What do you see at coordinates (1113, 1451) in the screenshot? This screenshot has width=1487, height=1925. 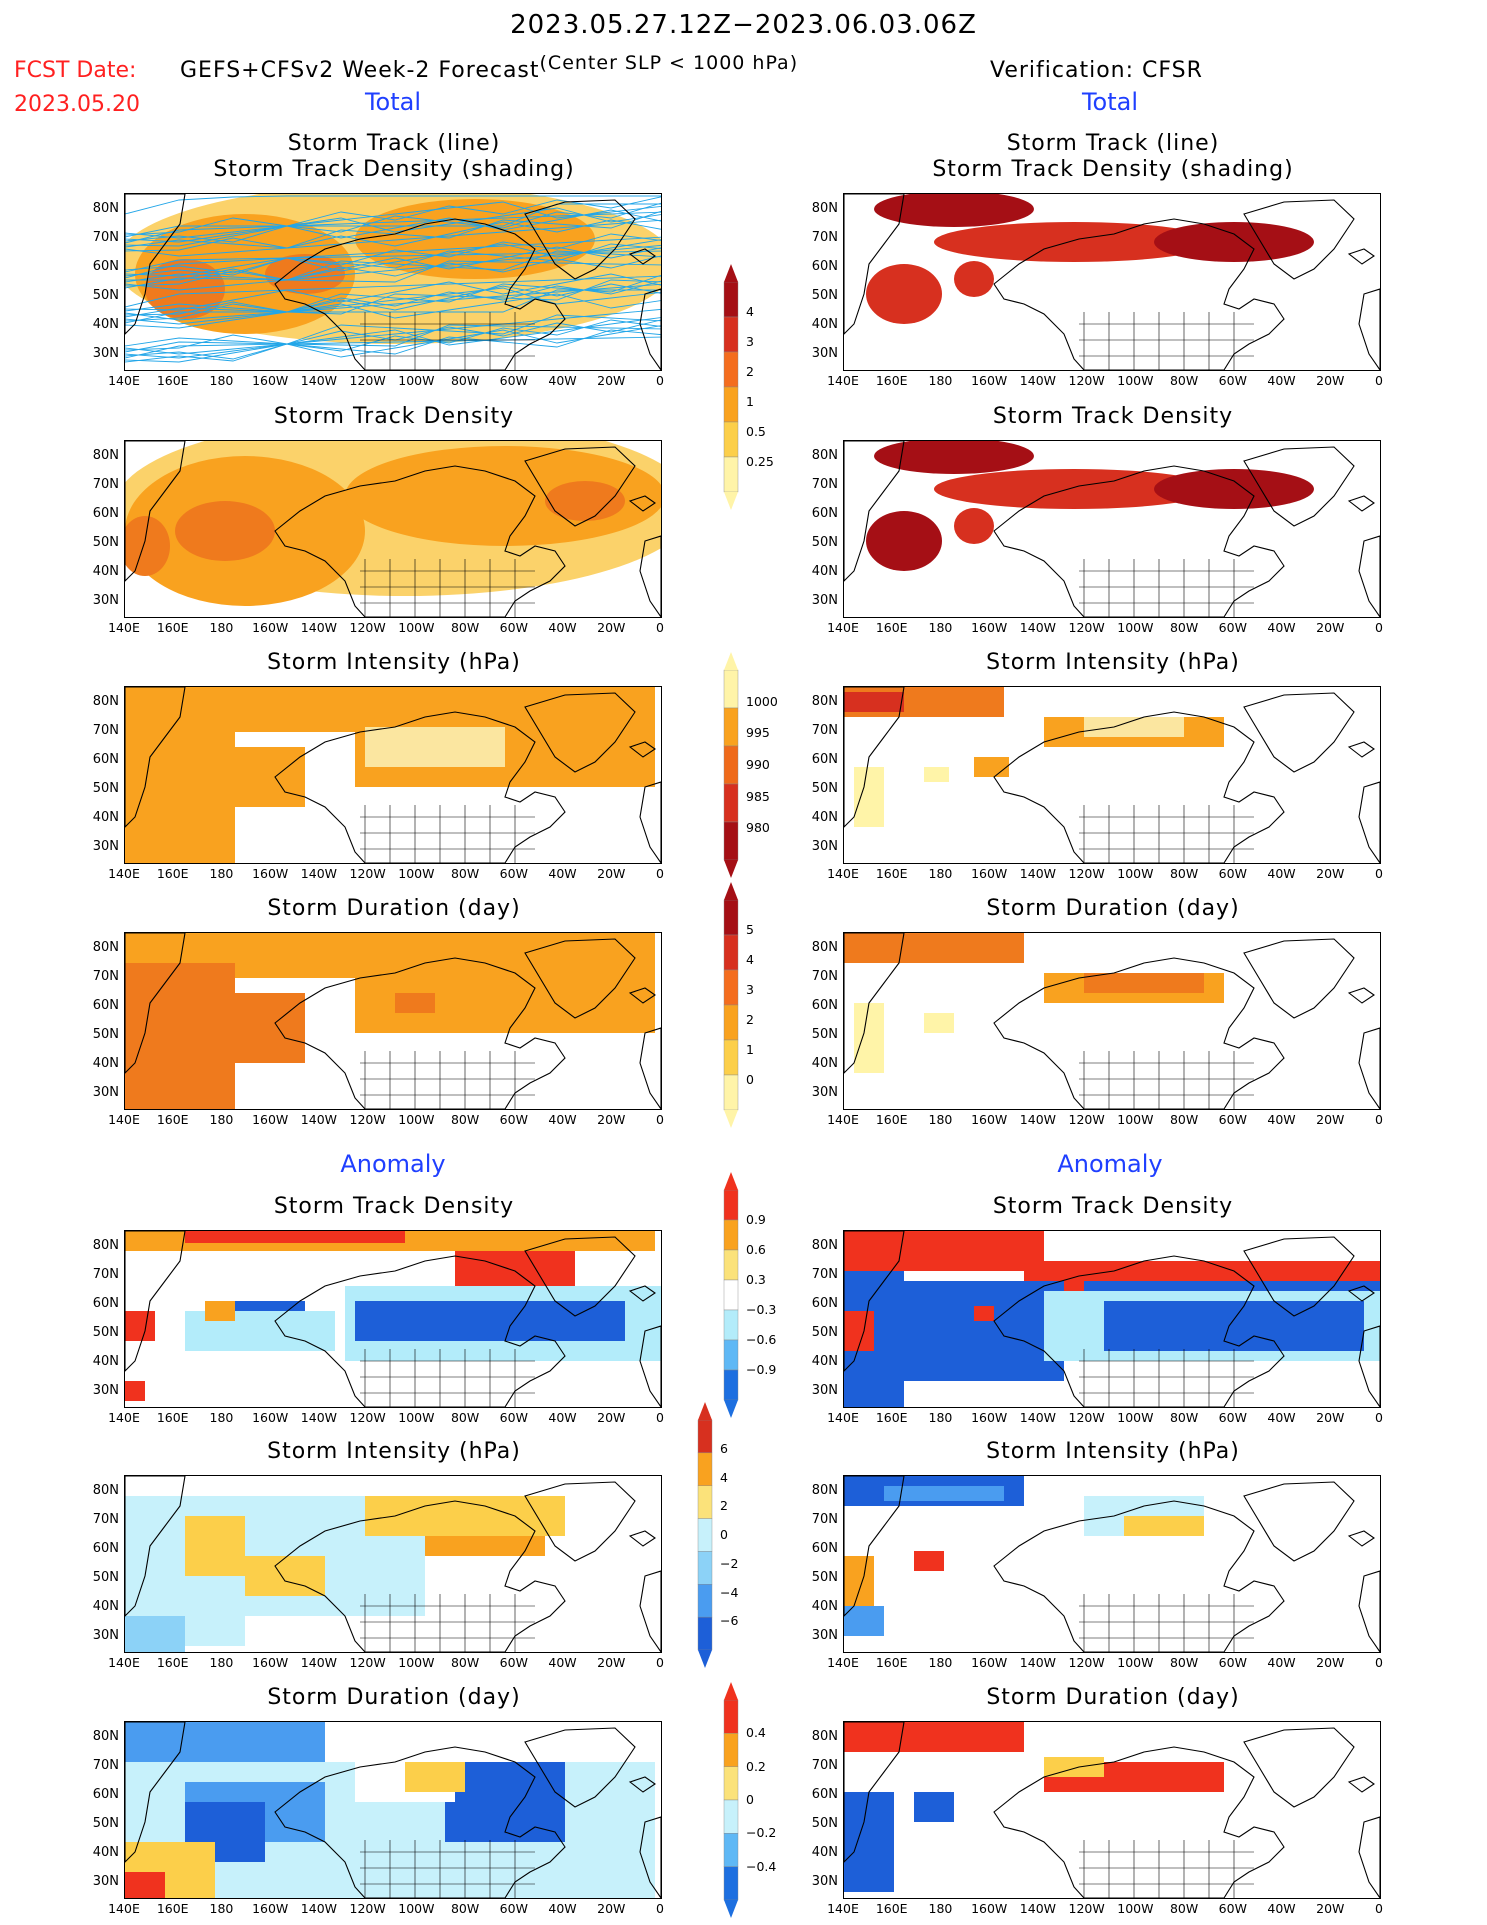 I see `title-intensity-anom-right: Storm Intensity (hPa)` at bounding box center [1113, 1451].